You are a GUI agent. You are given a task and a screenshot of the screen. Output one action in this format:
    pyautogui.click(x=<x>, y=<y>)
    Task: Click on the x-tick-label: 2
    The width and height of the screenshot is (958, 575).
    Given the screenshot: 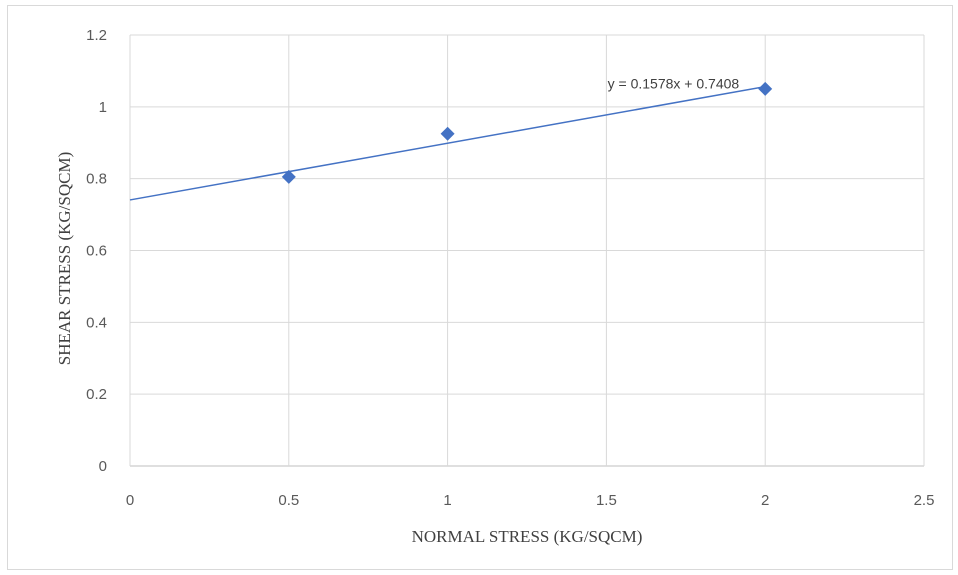 What is the action you would take?
    pyautogui.click(x=765, y=500)
    